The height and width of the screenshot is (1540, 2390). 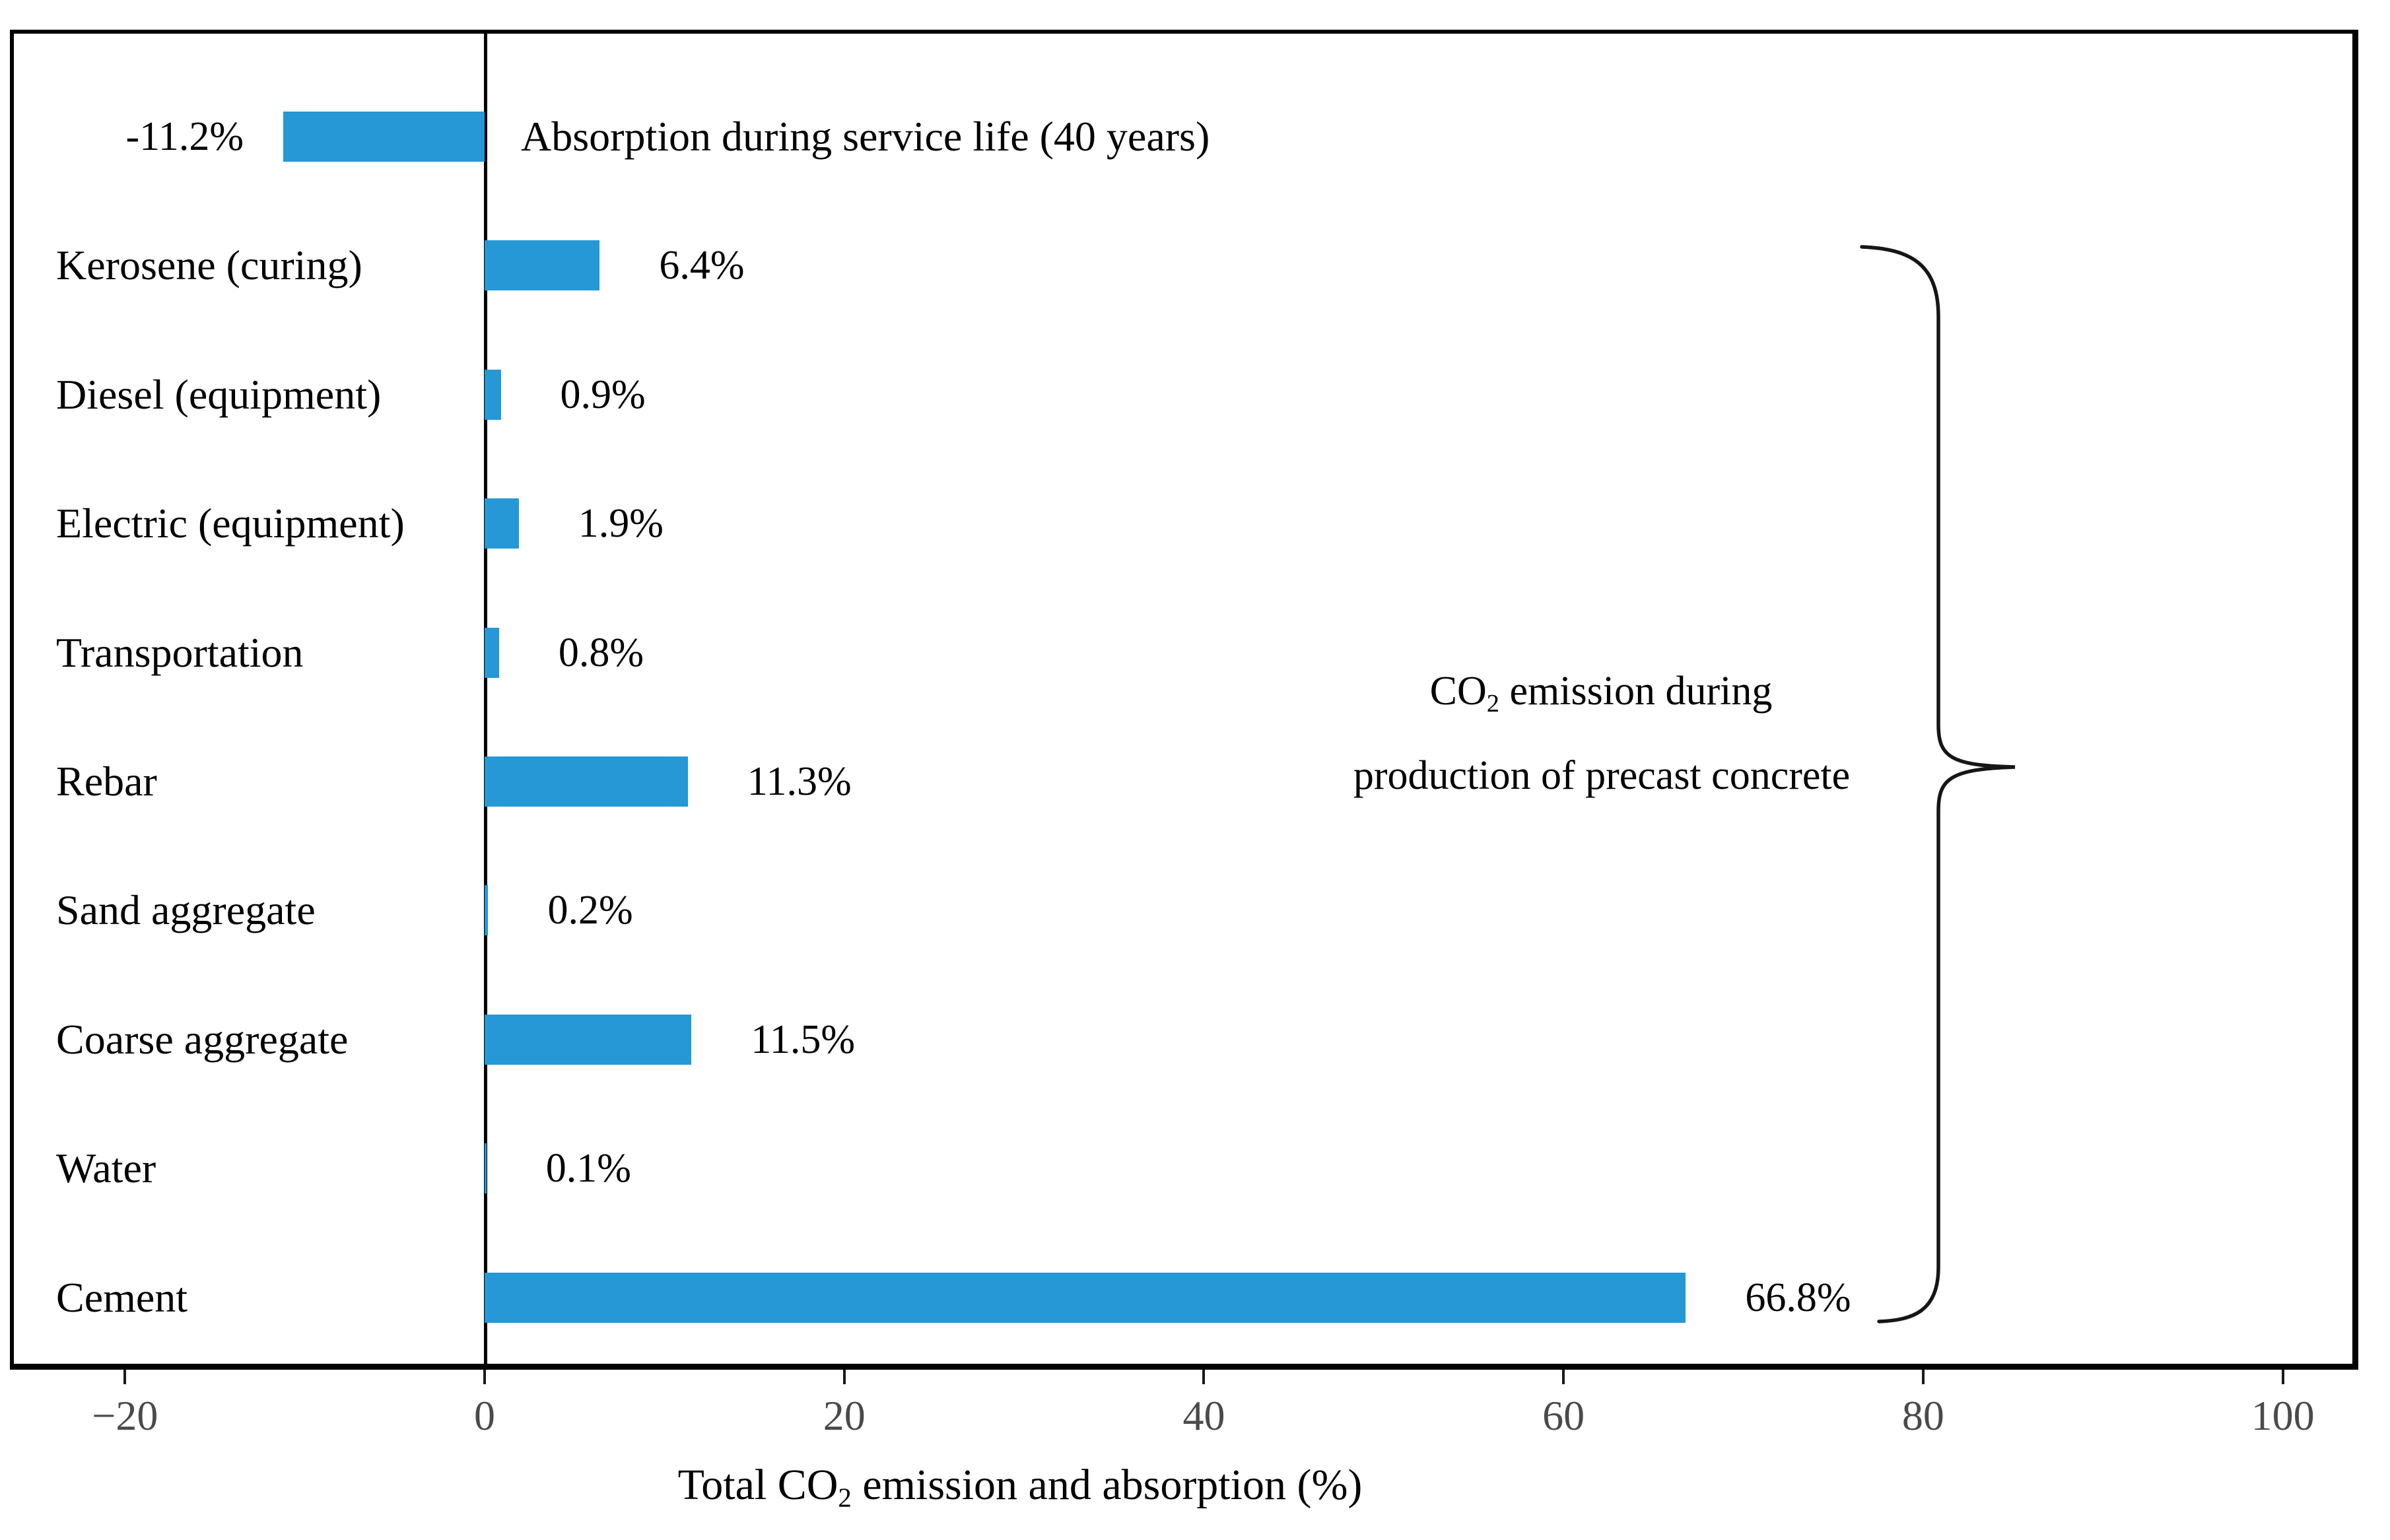 I want to click on brace-label-subscript: 2, so click(x=1493, y=703).